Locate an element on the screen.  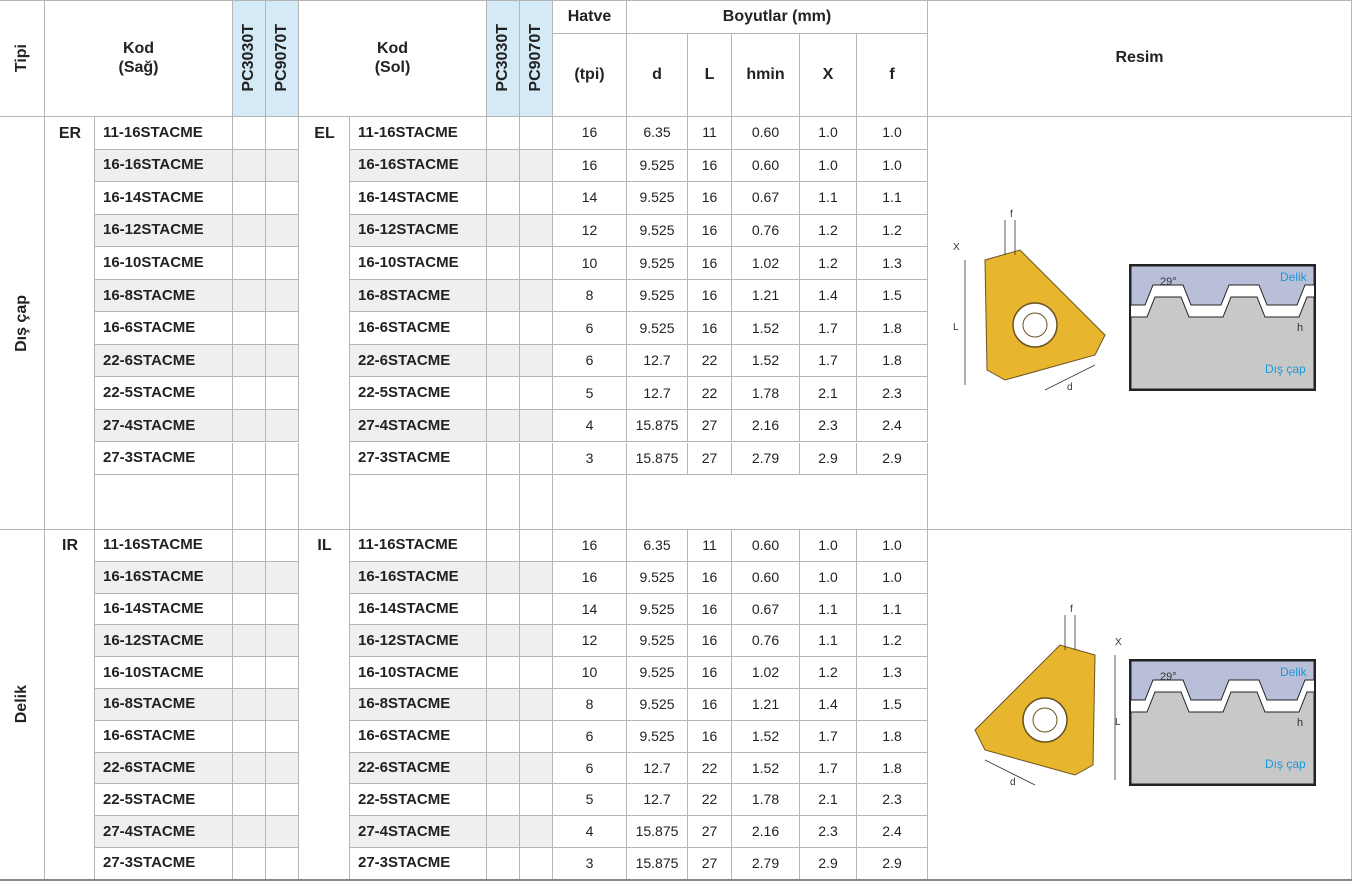
code-right: 16-14STACME is located at coordinates (164, 198).